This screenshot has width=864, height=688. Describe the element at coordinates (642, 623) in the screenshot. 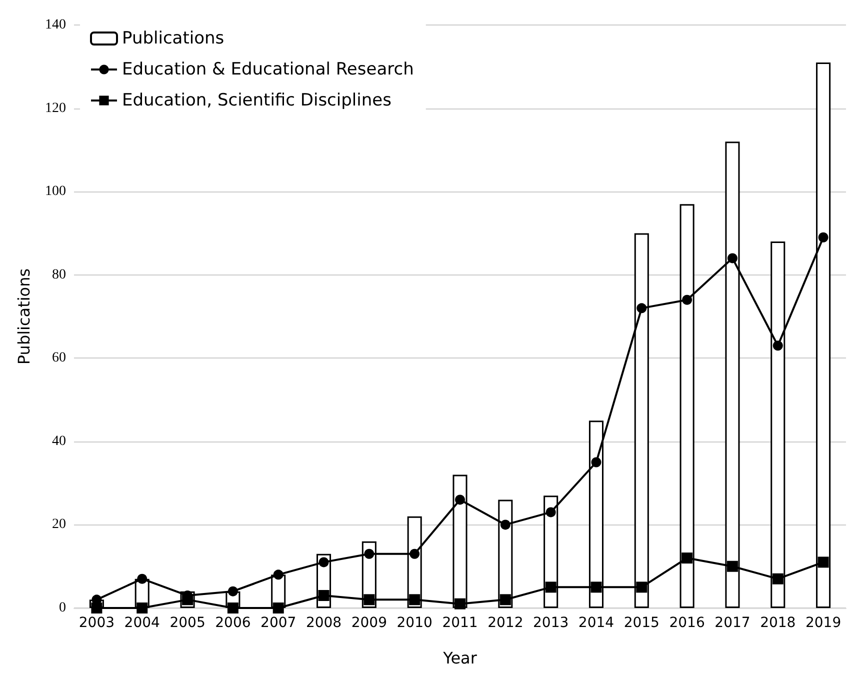

I see `x-tick-label: 2015` at that location.